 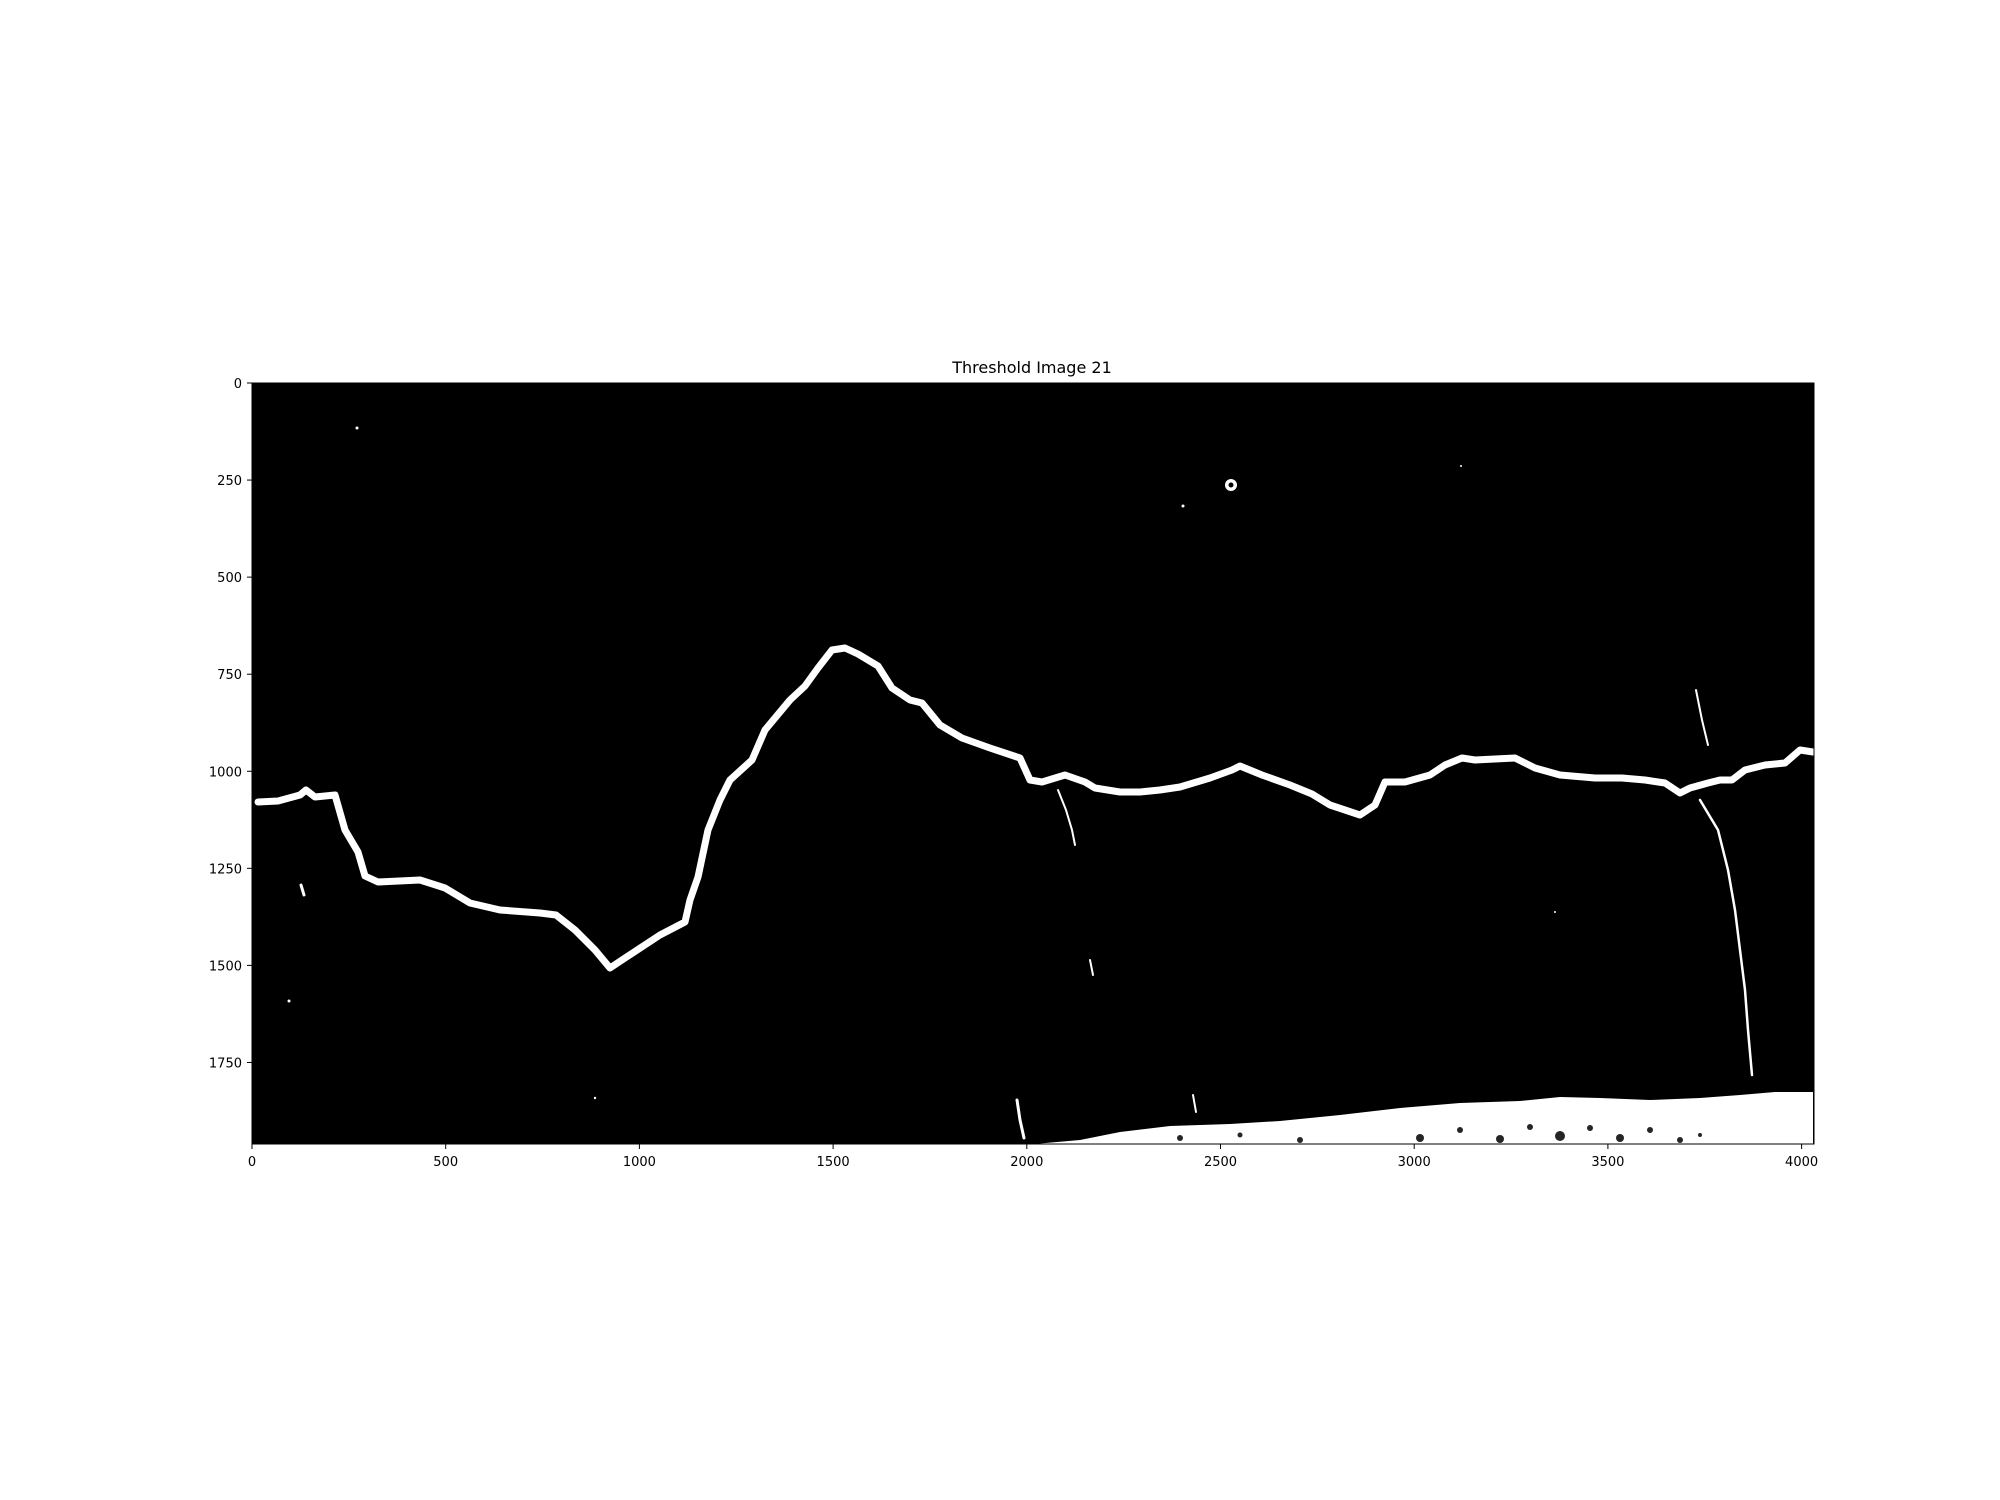 What do you see at coordinates (445, 1162) in the screenshot?
I see `x-tick-label: 500` at bounding box center [445, 1162].